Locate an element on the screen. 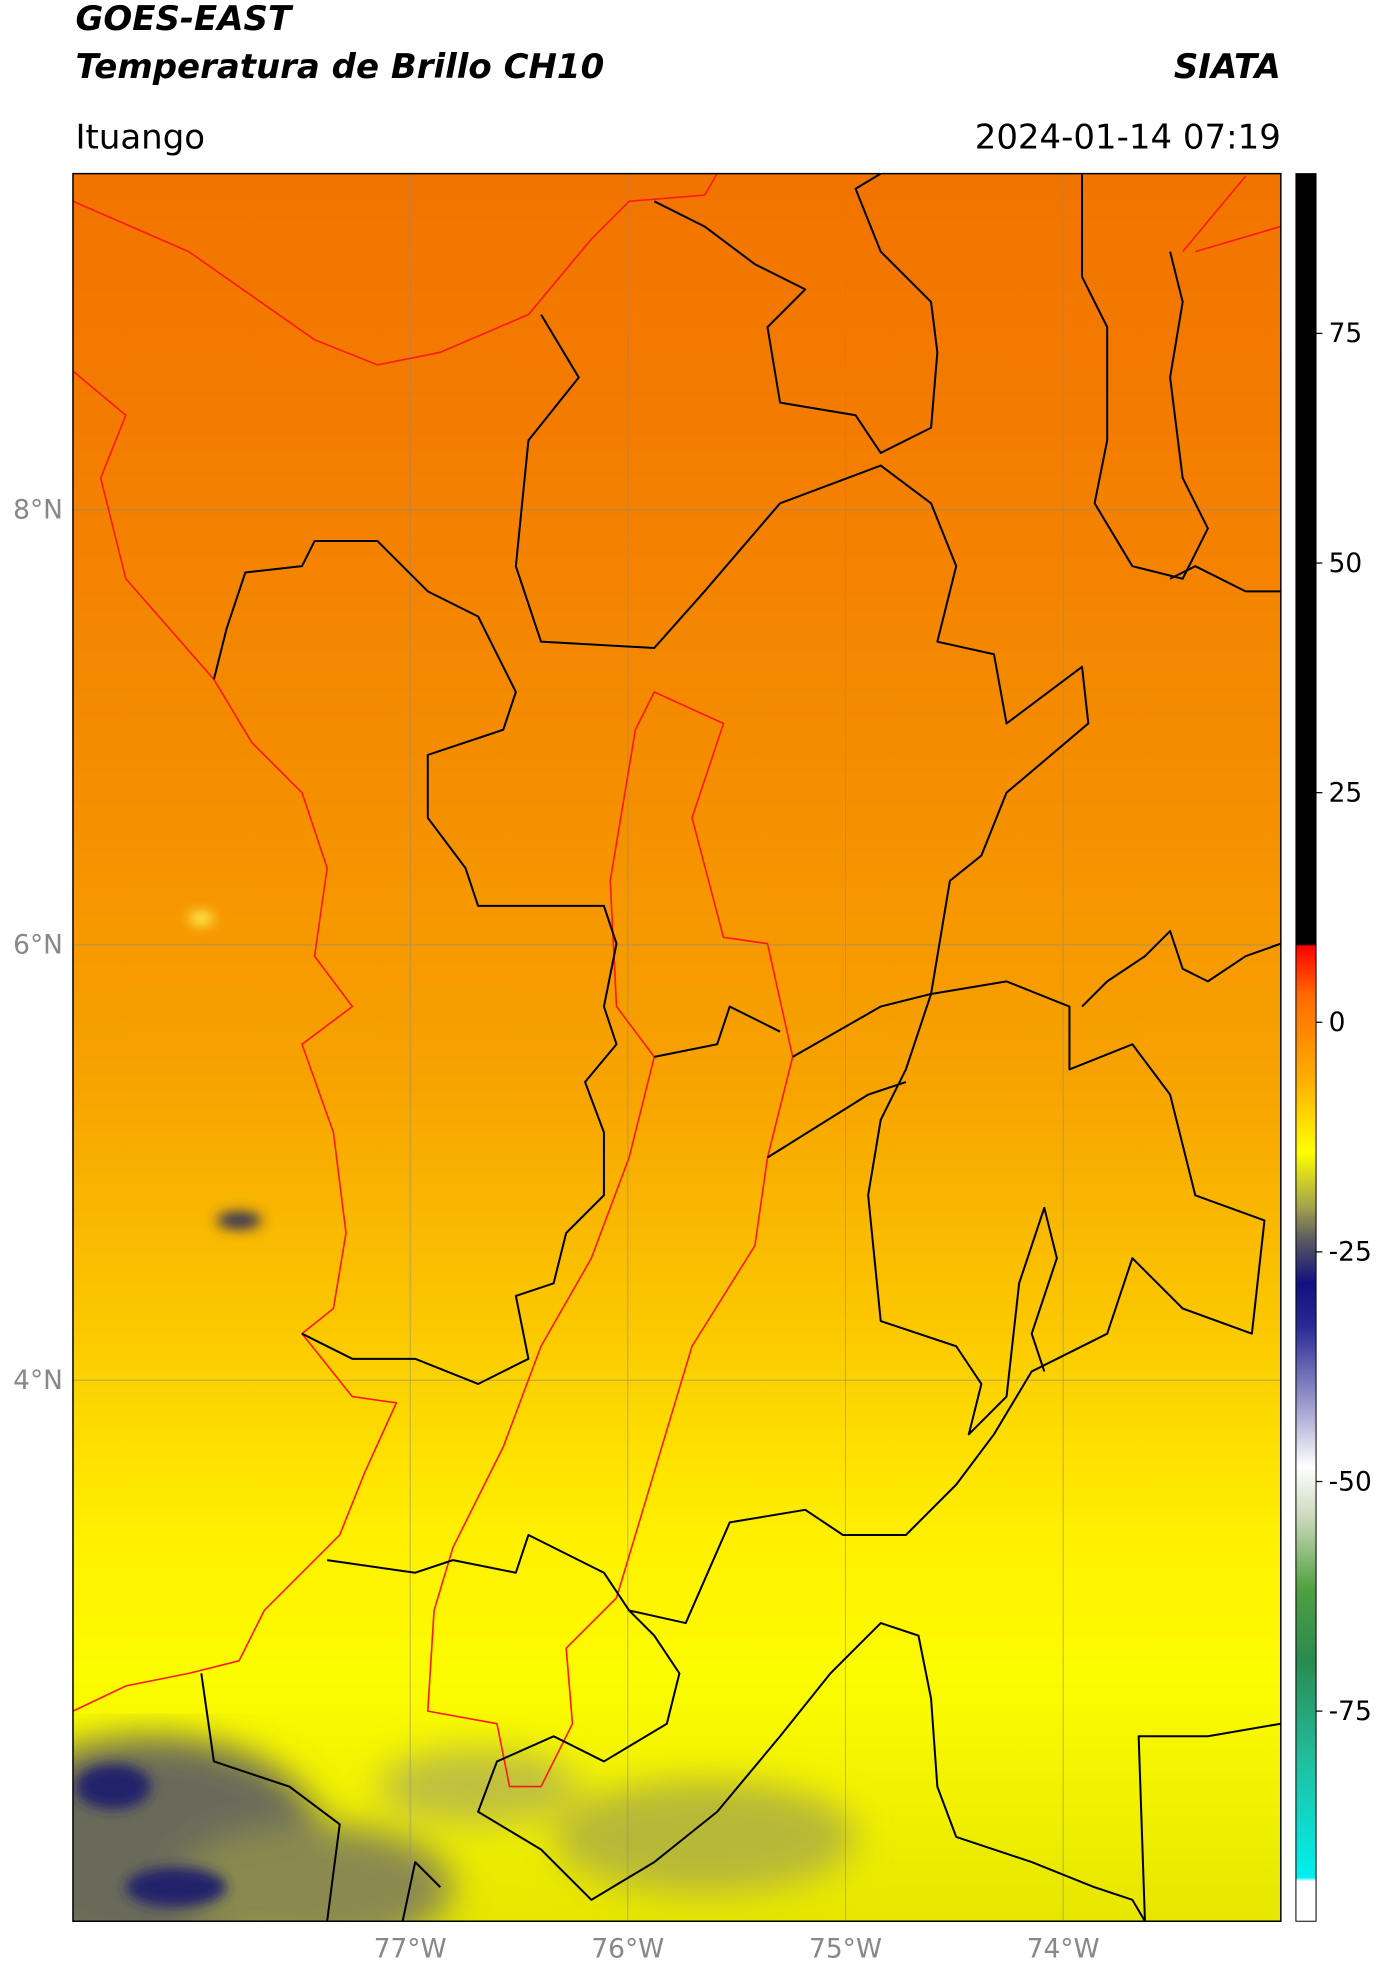  latitude-labels: 8°N 6°N 4°N is located at coordinates (38, 945).